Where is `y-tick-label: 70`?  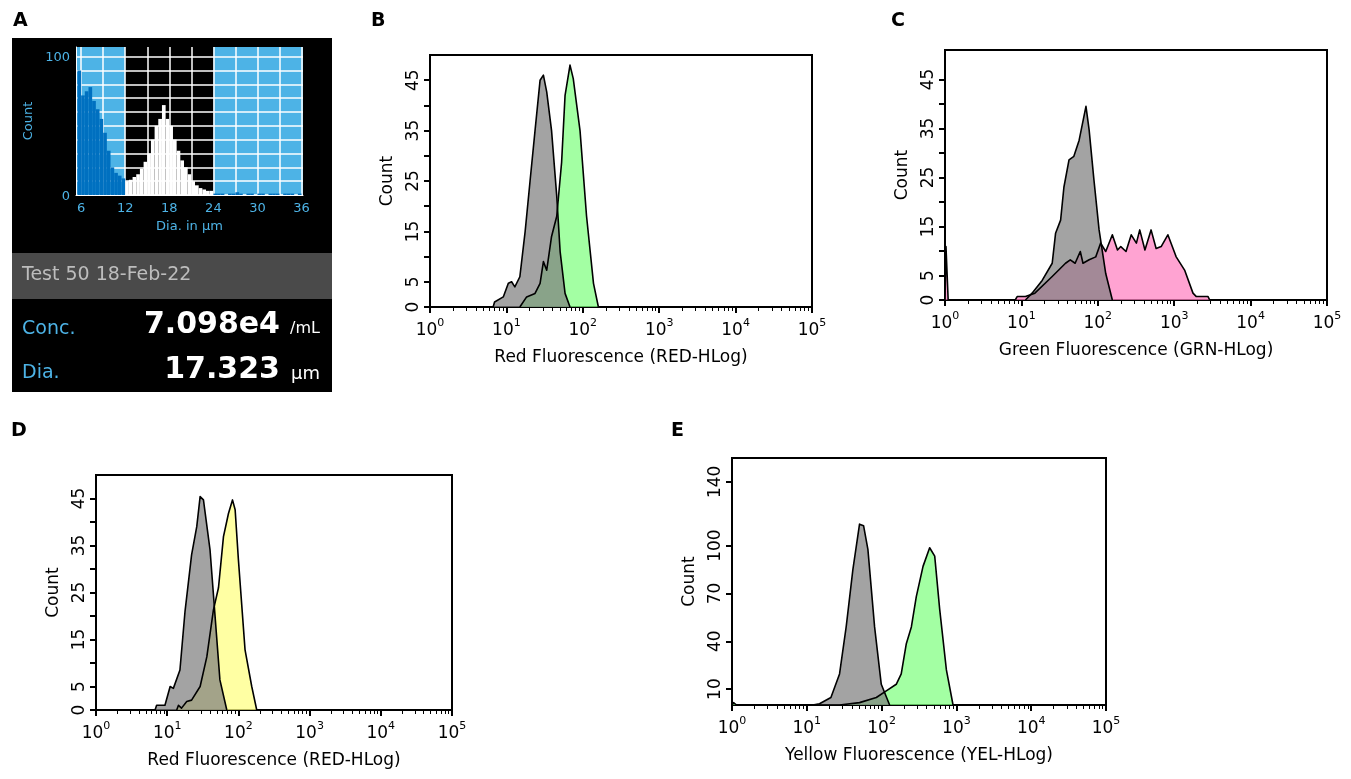
y-tick-label: 70 is located at coordinates (713, 593).